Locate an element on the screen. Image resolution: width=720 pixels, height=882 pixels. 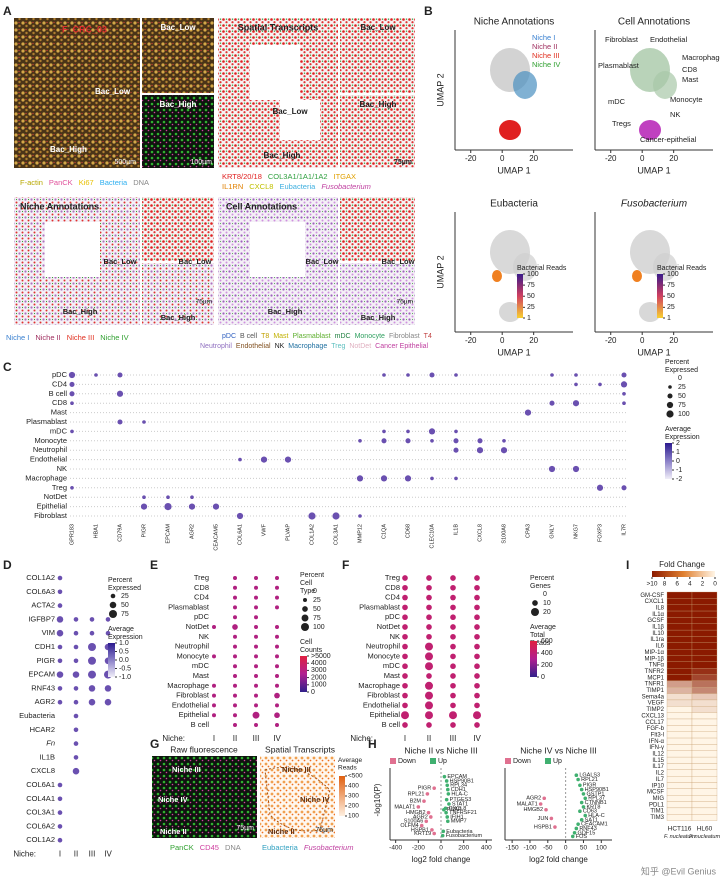
legend-tick-label: 2 is located at coordinates (678, 443).